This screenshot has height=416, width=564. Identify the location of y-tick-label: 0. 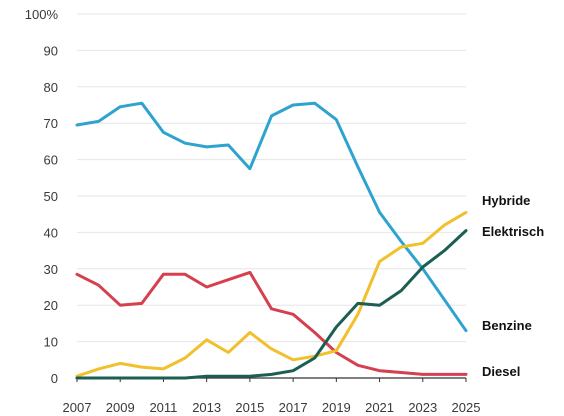
(54, 378).